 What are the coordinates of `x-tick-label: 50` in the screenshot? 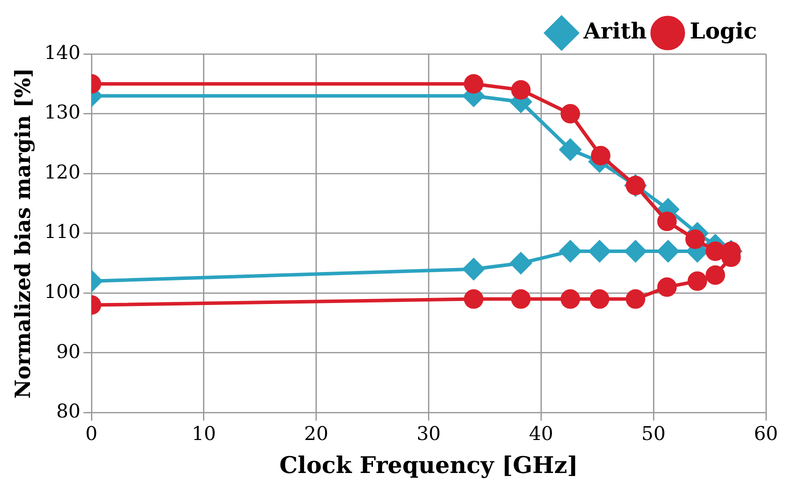 It's located at (653, 433).